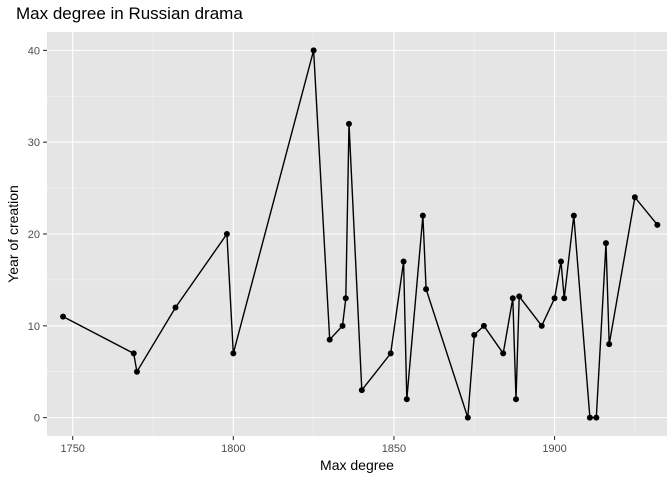  I want to click on x-tick-label: 1900, so click(554, 449).